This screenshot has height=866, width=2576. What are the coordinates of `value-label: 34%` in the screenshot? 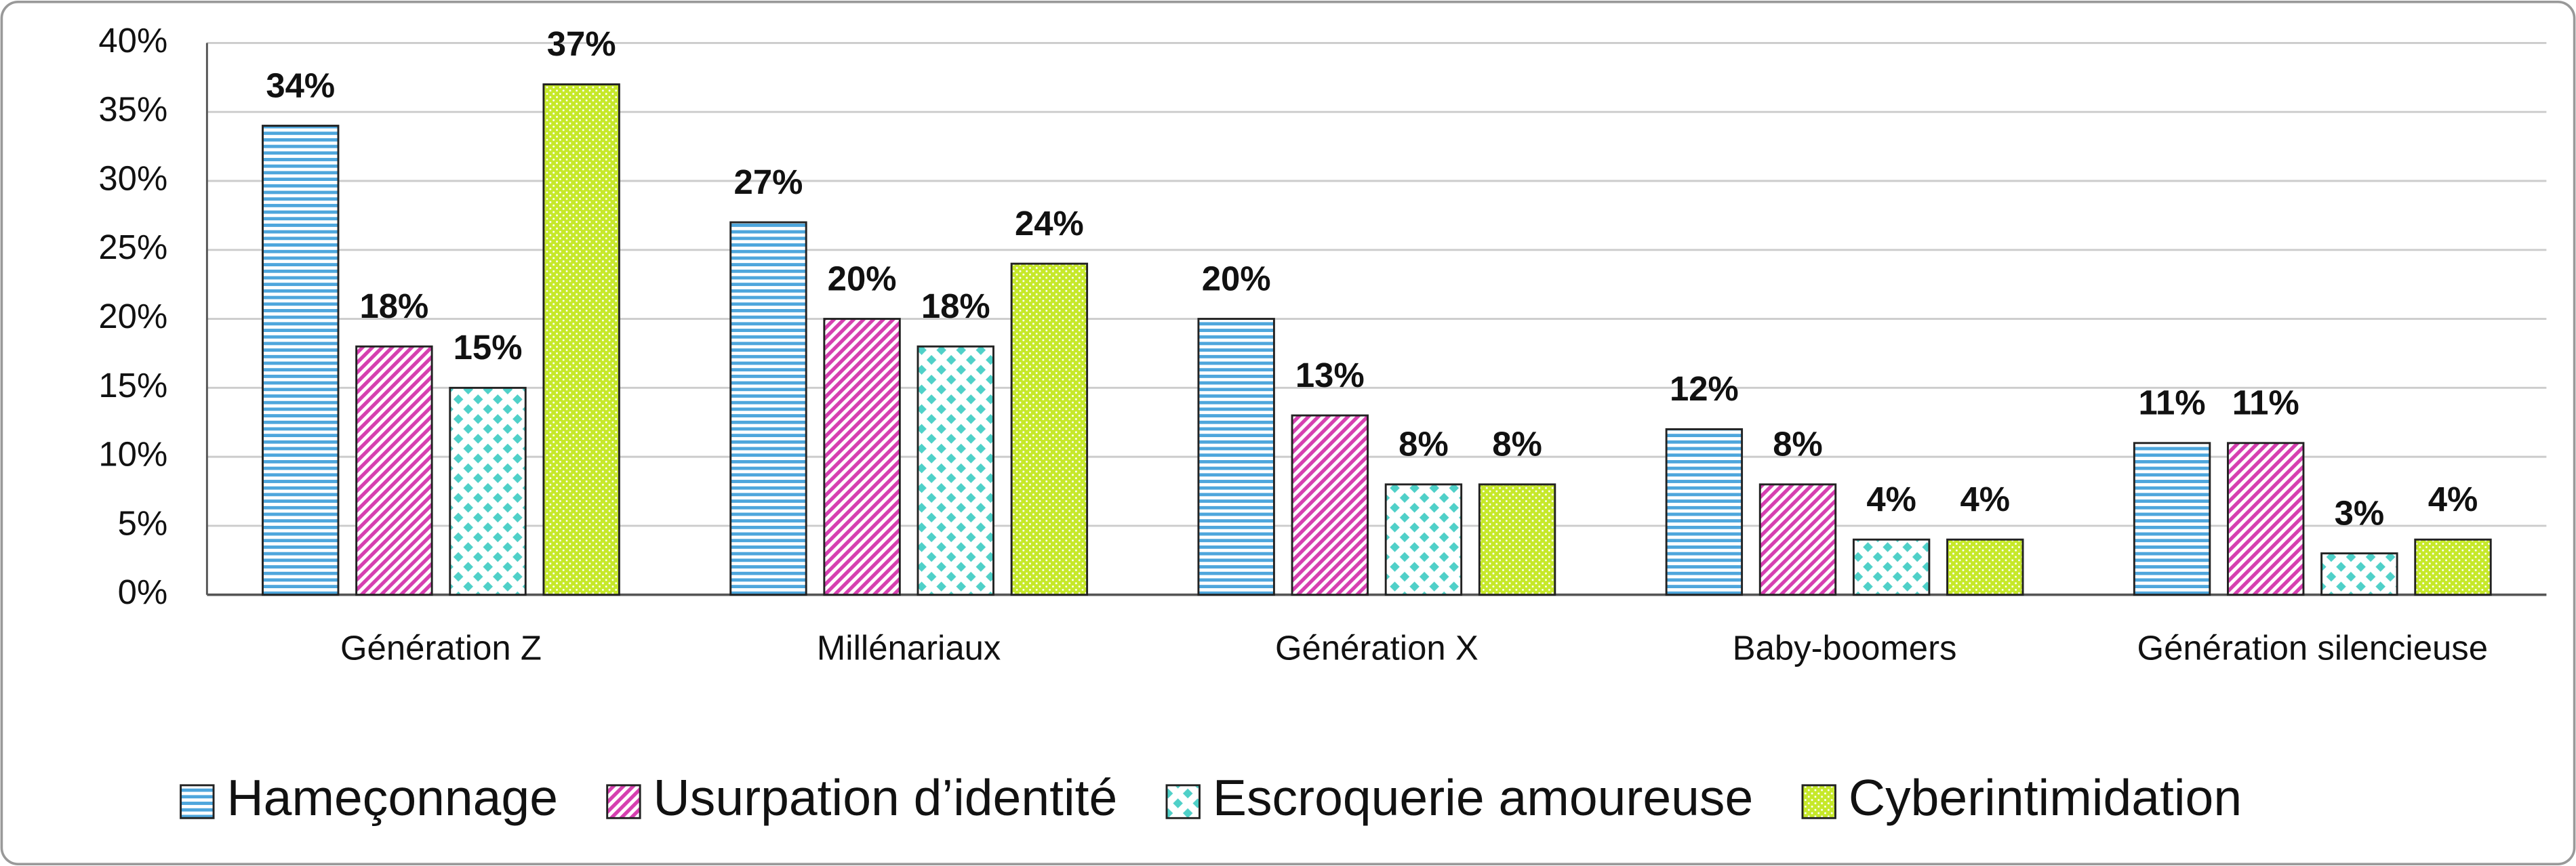 It's located at (300, 85).